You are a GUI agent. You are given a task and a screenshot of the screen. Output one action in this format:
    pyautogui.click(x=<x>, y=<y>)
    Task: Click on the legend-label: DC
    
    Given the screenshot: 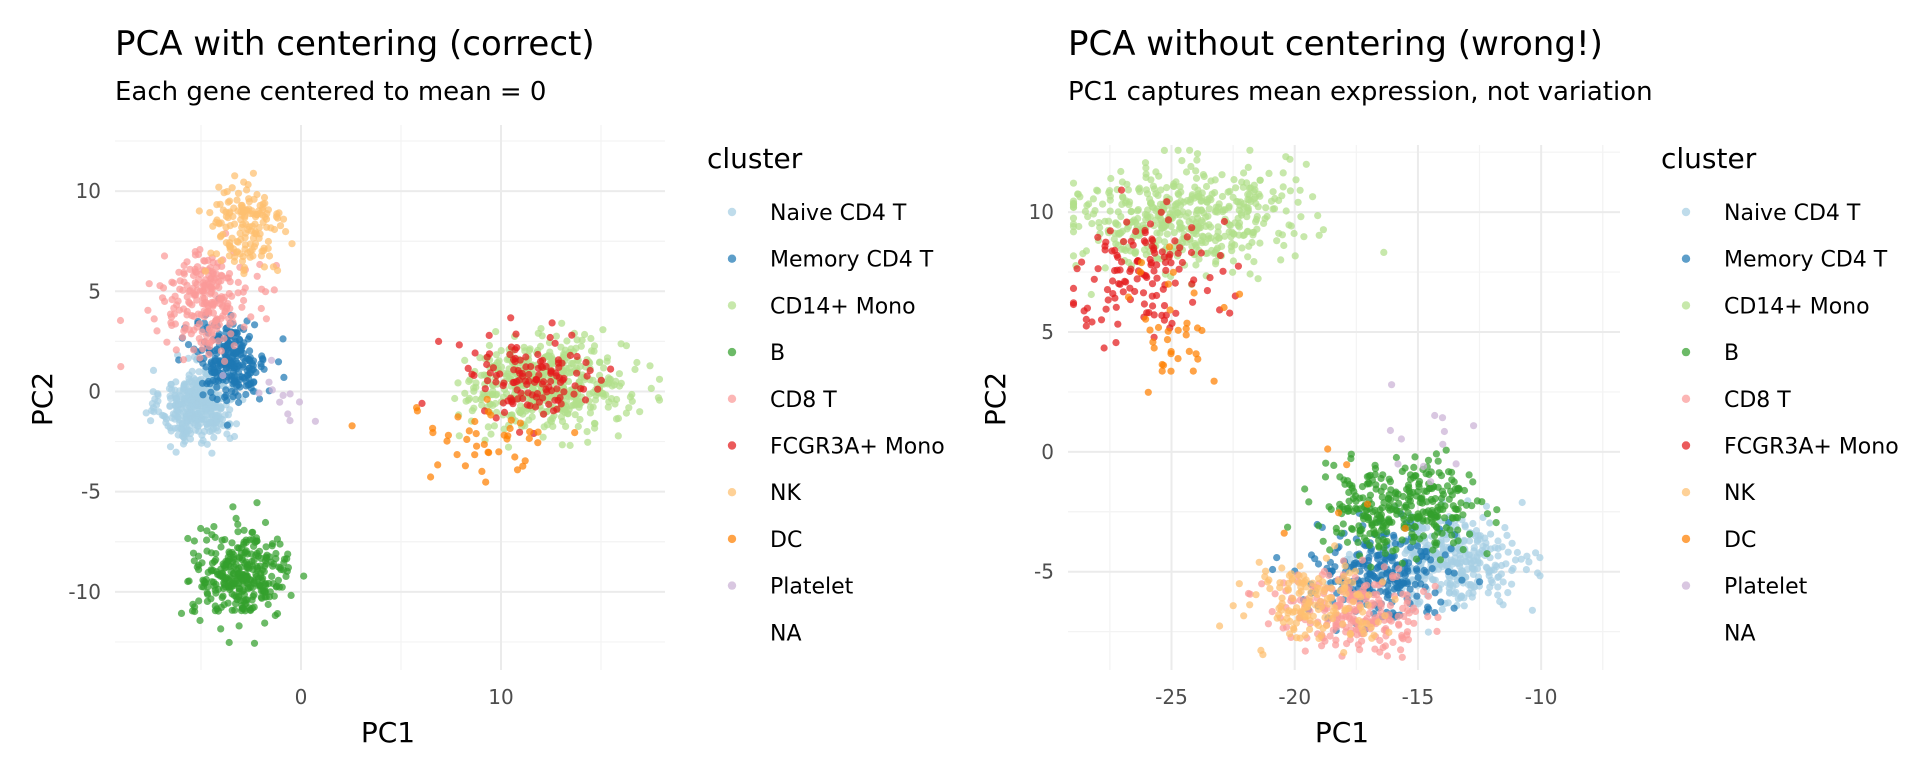 What is the action you would take?
    pyautogui.click(x=786, y=540)
    